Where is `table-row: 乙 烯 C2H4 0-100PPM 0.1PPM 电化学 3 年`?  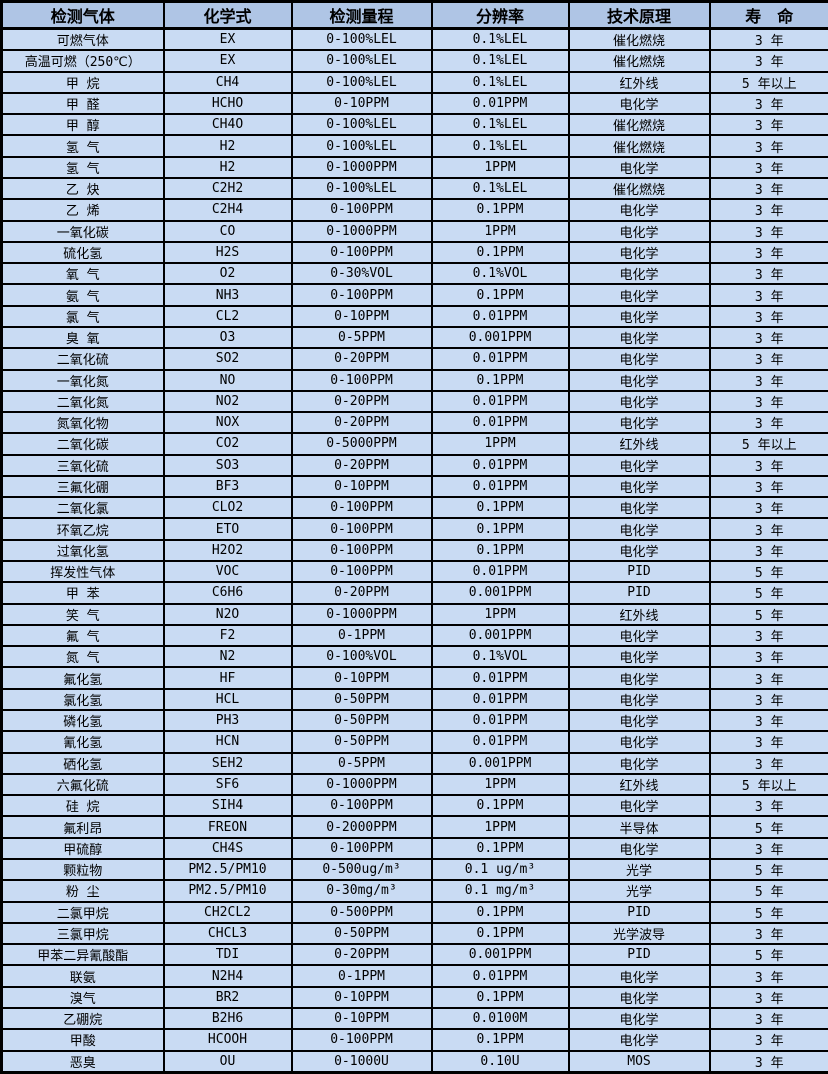 table-row: 乙 烯 C2H4 0-100PPM 0.1PPM 电化学 3 年 is located at coordinates (414, 210).